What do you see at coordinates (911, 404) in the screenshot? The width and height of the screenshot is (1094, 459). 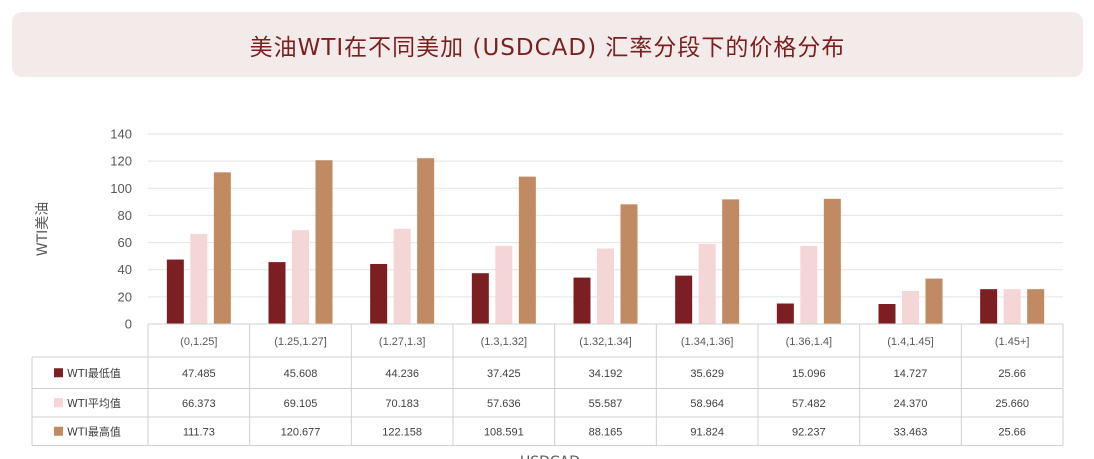 I see `data-label: 24.370` at bounding box center [911, 404].